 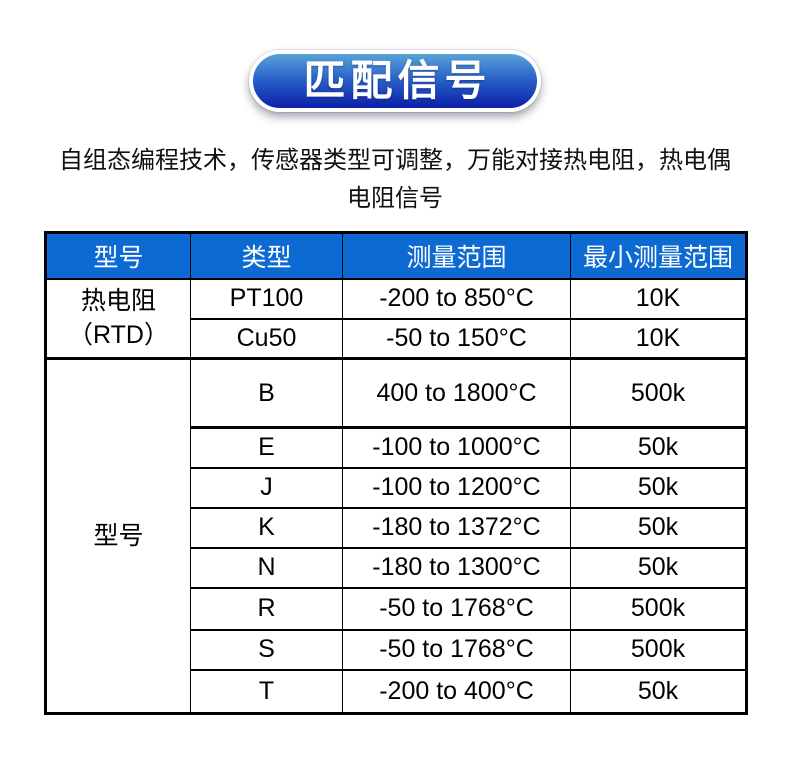 What do you see at coordinates (266, 691) in the screenshot?
I see `cell-type: T` at bounding box center [266, 691].